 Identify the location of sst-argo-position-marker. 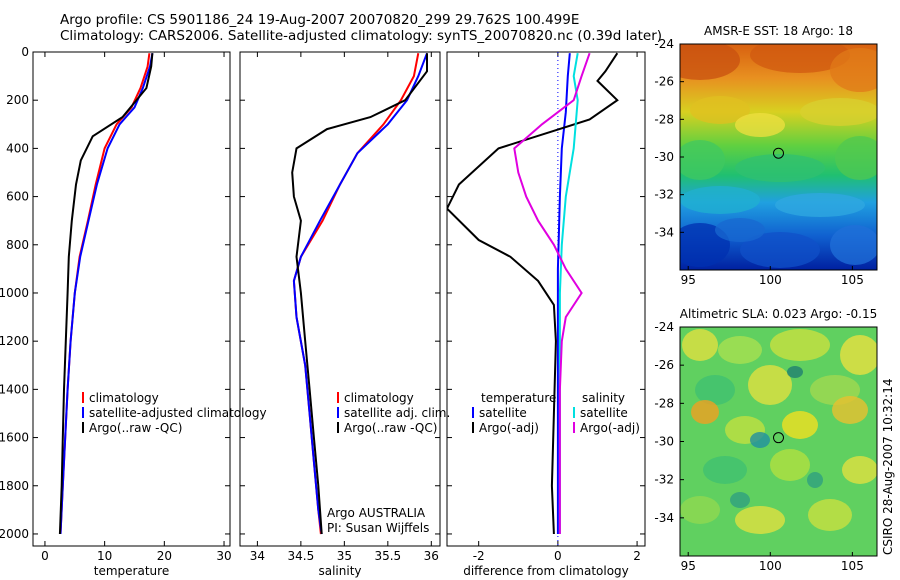
(778, 153).